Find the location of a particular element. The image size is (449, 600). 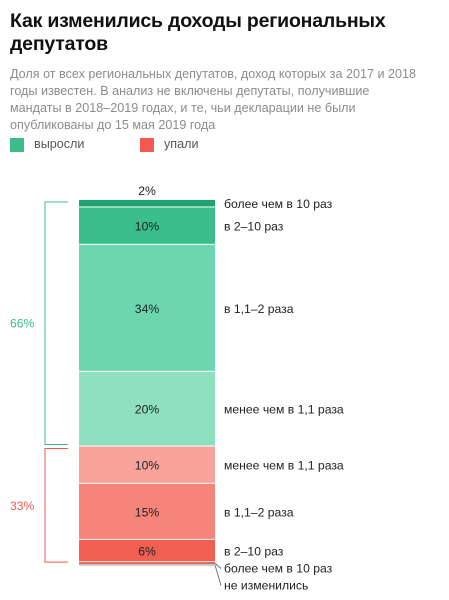

legend-swatch-grew is located at coordinates (17, 145).